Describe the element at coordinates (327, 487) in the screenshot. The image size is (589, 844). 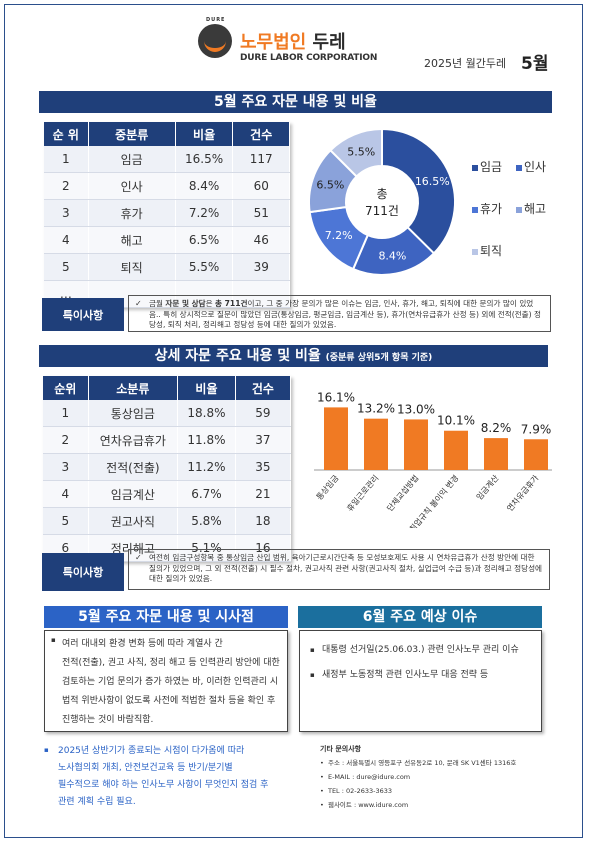
I see `bar-category-label: 통상임금` at that location.